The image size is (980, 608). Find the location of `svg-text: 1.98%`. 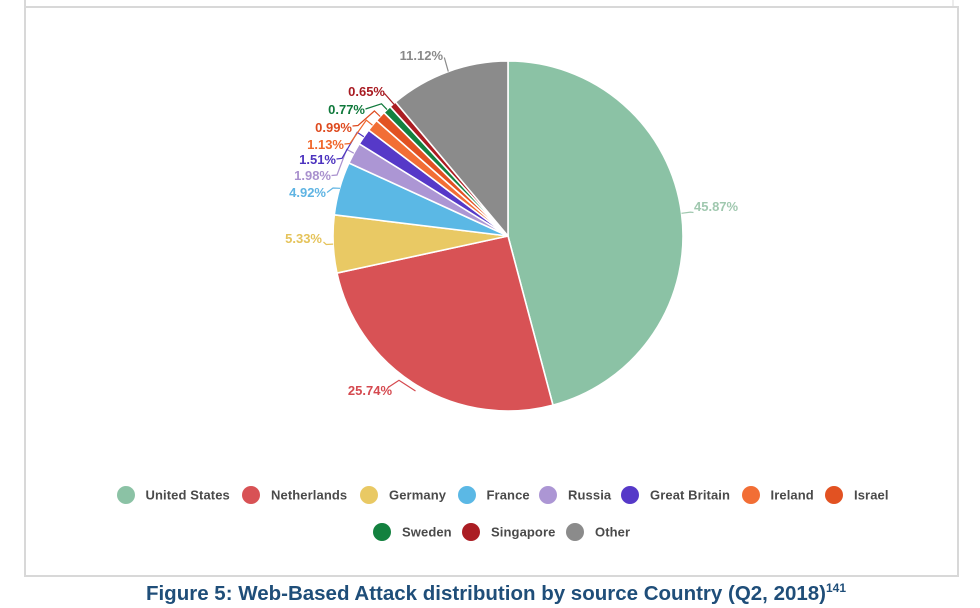

svg-text: 1.98% is located at coordinates (312, 175).